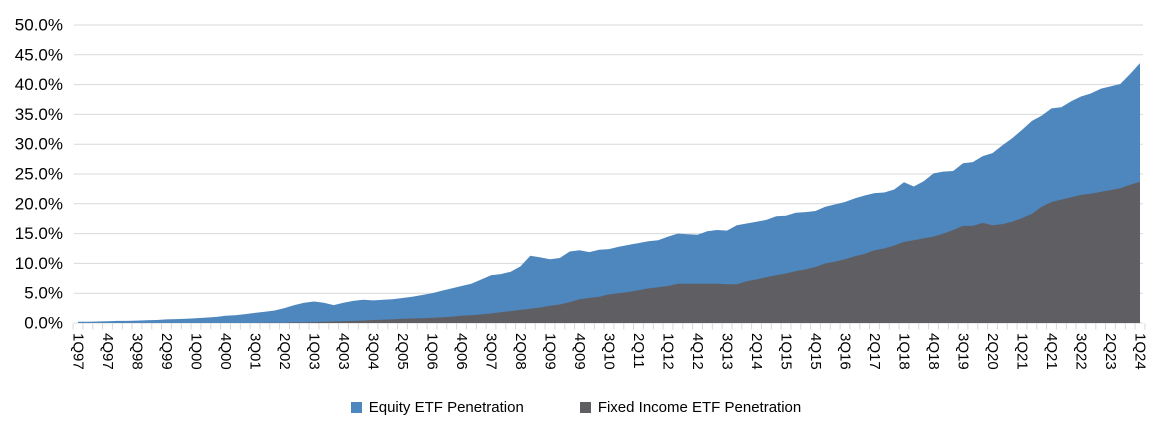  Describe the element at coordinates (786, 351) in the screenshot. I see `x-axis-tick-label: 1Q15` at that location.